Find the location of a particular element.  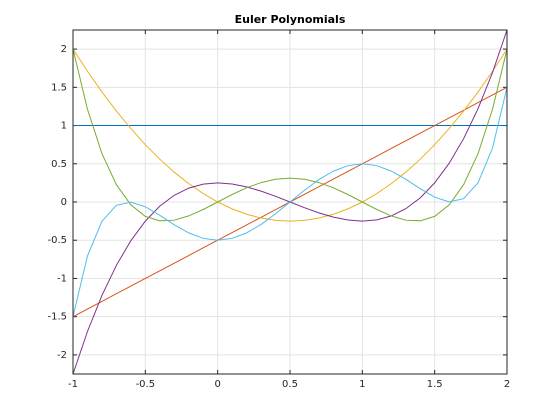

y-tick-label: 0.5 is located at coordinates (59, 164).